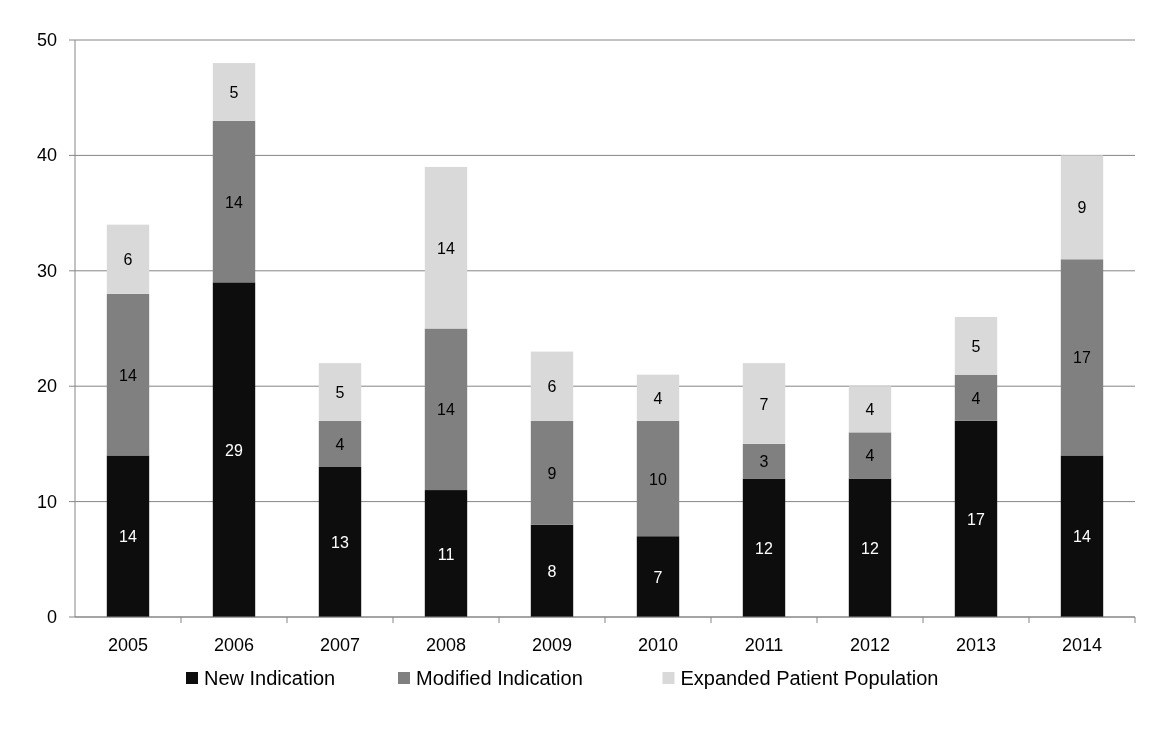 Image resolution: width=1157 pixels, height=744 pixels. What do you see at coordinates (46, 270) in the screenshot?
I see `y-tick-label: 30` at bounding box center [46, 270].